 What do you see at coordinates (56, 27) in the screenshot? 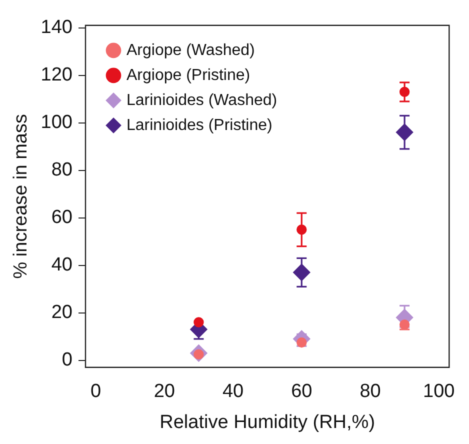
I see `y-tick-label: 140` at bounding box center [56, 27].